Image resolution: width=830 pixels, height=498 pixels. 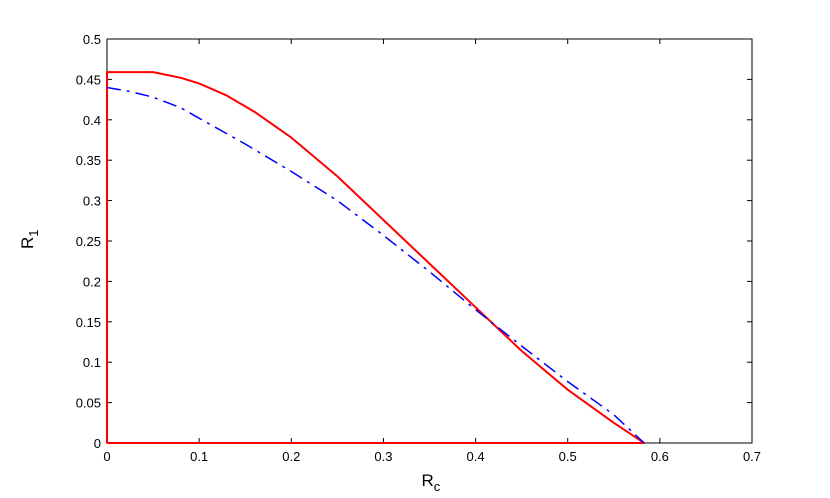 What do you see at coordinates (383, 456) in the screenshot?
I see `x-tick-label: 0.3` at bounding box center [383, 456].